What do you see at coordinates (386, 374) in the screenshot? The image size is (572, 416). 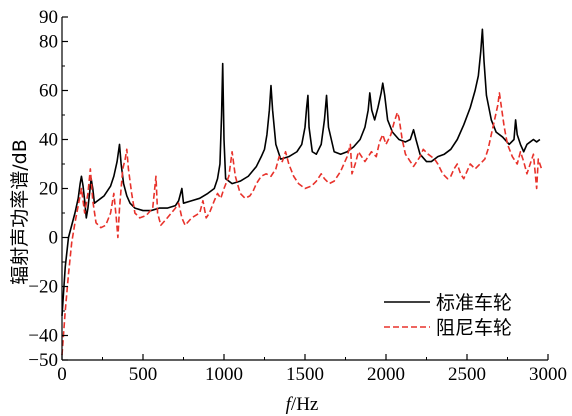 I see `x-tick-label: 2000` at bounding box center [386, 374].